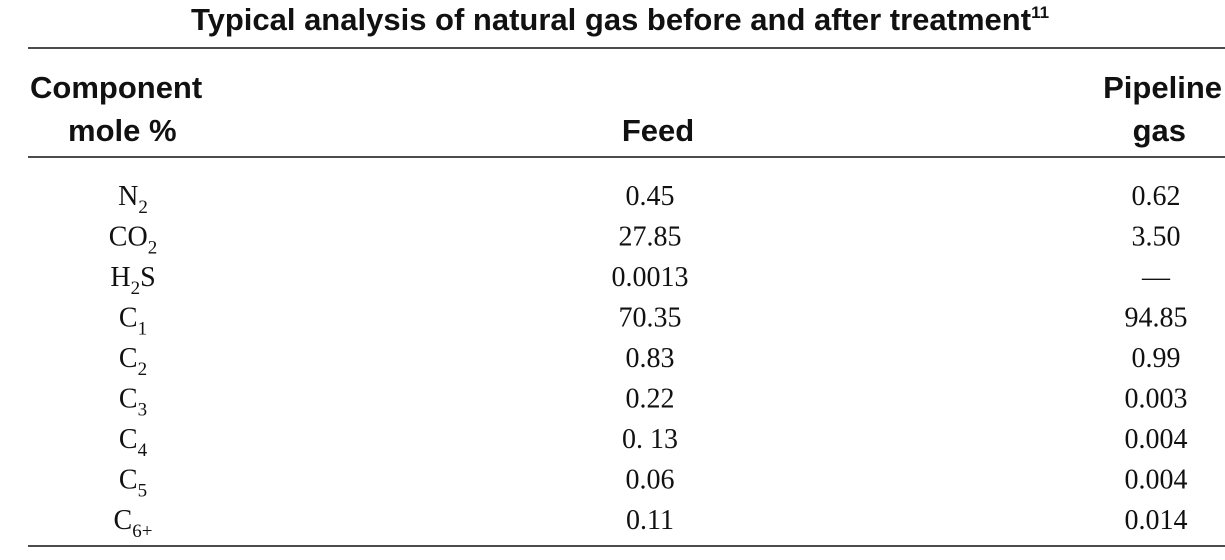 This screenshot has height=560, width=1225. What do you see at coordinates (122, 130) in the screenshot?
I see `column-header: mole %` at bounding box center [122, 130].